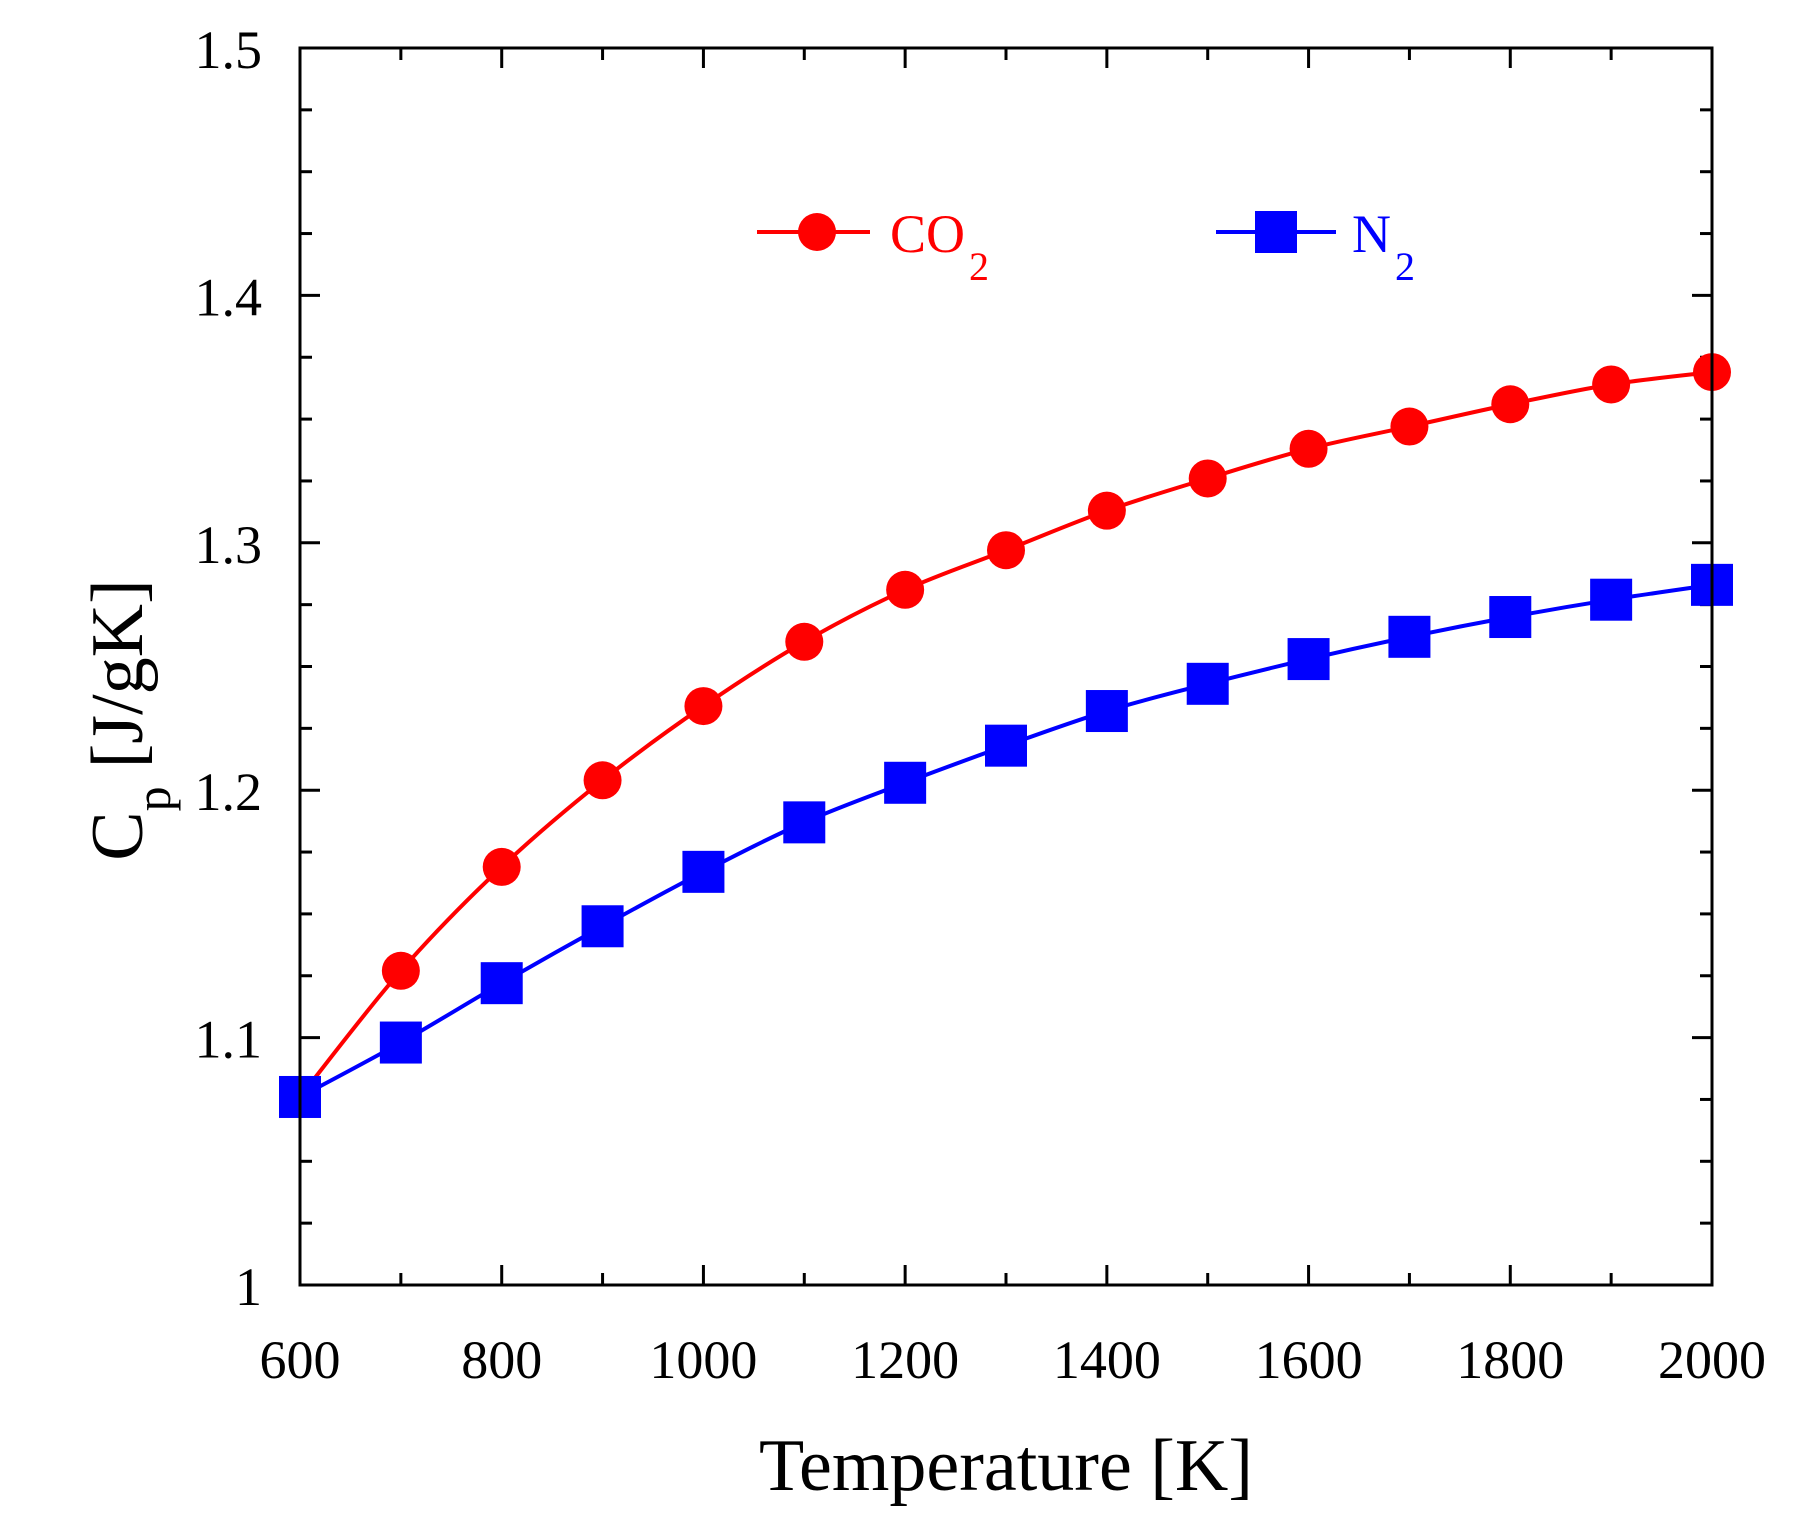  Describe the element at coordinates (229, 545) in the screenshot. I see `y-tick-label: 1.3` at that location.